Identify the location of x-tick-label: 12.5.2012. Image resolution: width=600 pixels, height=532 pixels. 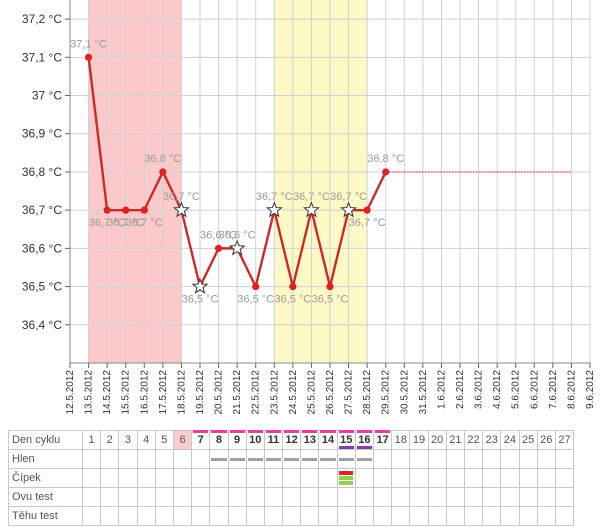
(70, 392).